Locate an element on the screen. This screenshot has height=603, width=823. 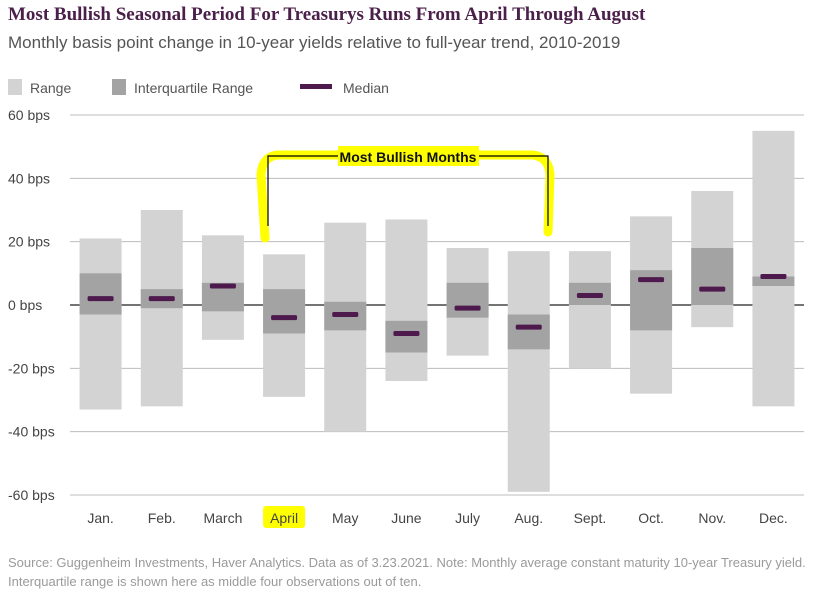
y-tick-label: 60 bps is located at coordinates (29, 115).